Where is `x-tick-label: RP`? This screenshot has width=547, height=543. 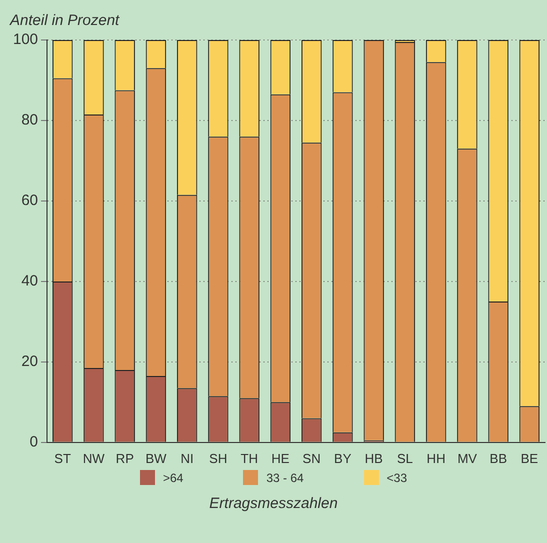 x-tick-label: RP is located at coordinates (125, 458).